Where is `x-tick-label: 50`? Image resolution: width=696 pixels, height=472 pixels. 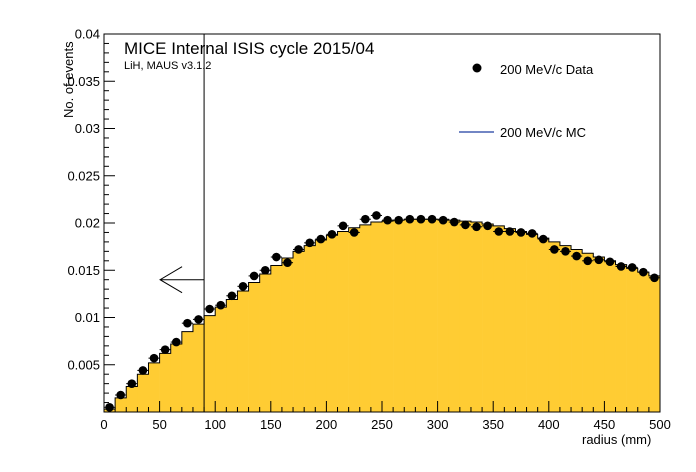 x-tick-label: 50 is located at coordinates (159, 424).